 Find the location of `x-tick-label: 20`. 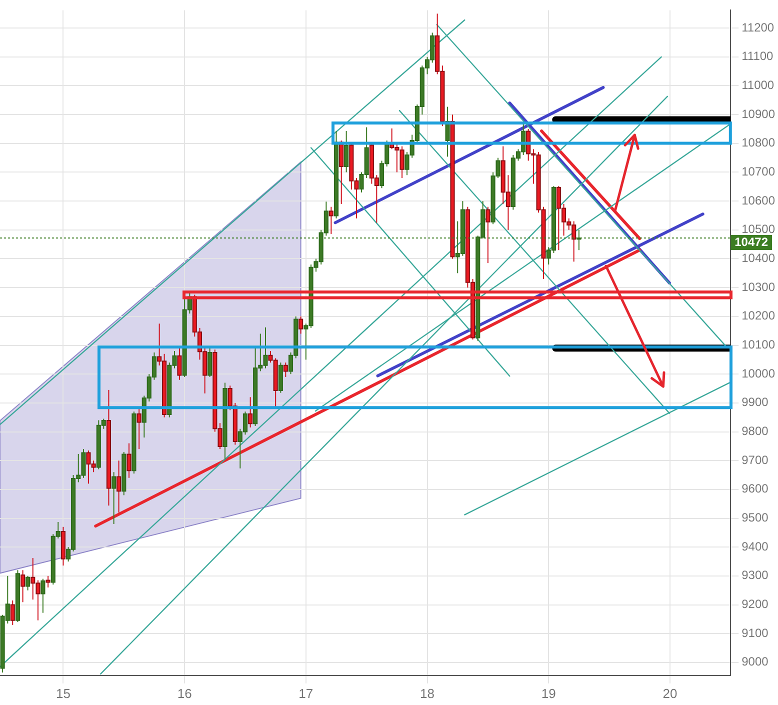

x-tick-label: 20 is located at coordinates (670, 693).